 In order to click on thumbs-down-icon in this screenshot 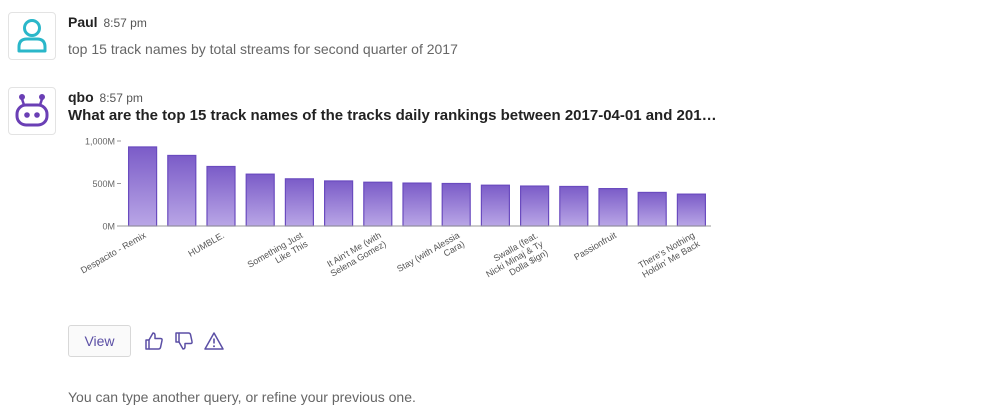, I will do `click(184, 341)`.